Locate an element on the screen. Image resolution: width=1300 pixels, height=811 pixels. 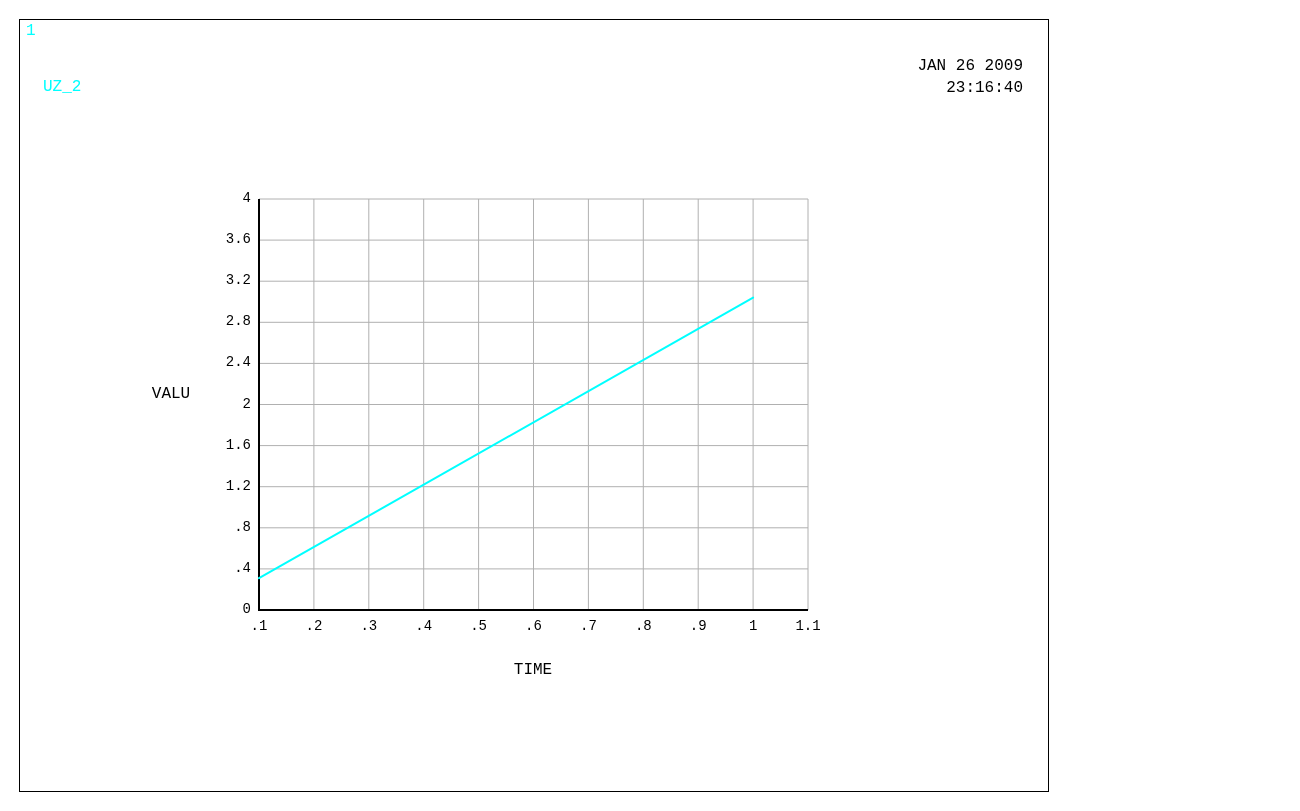
x-tick-label: .3 is located at coordinates (369, 626).